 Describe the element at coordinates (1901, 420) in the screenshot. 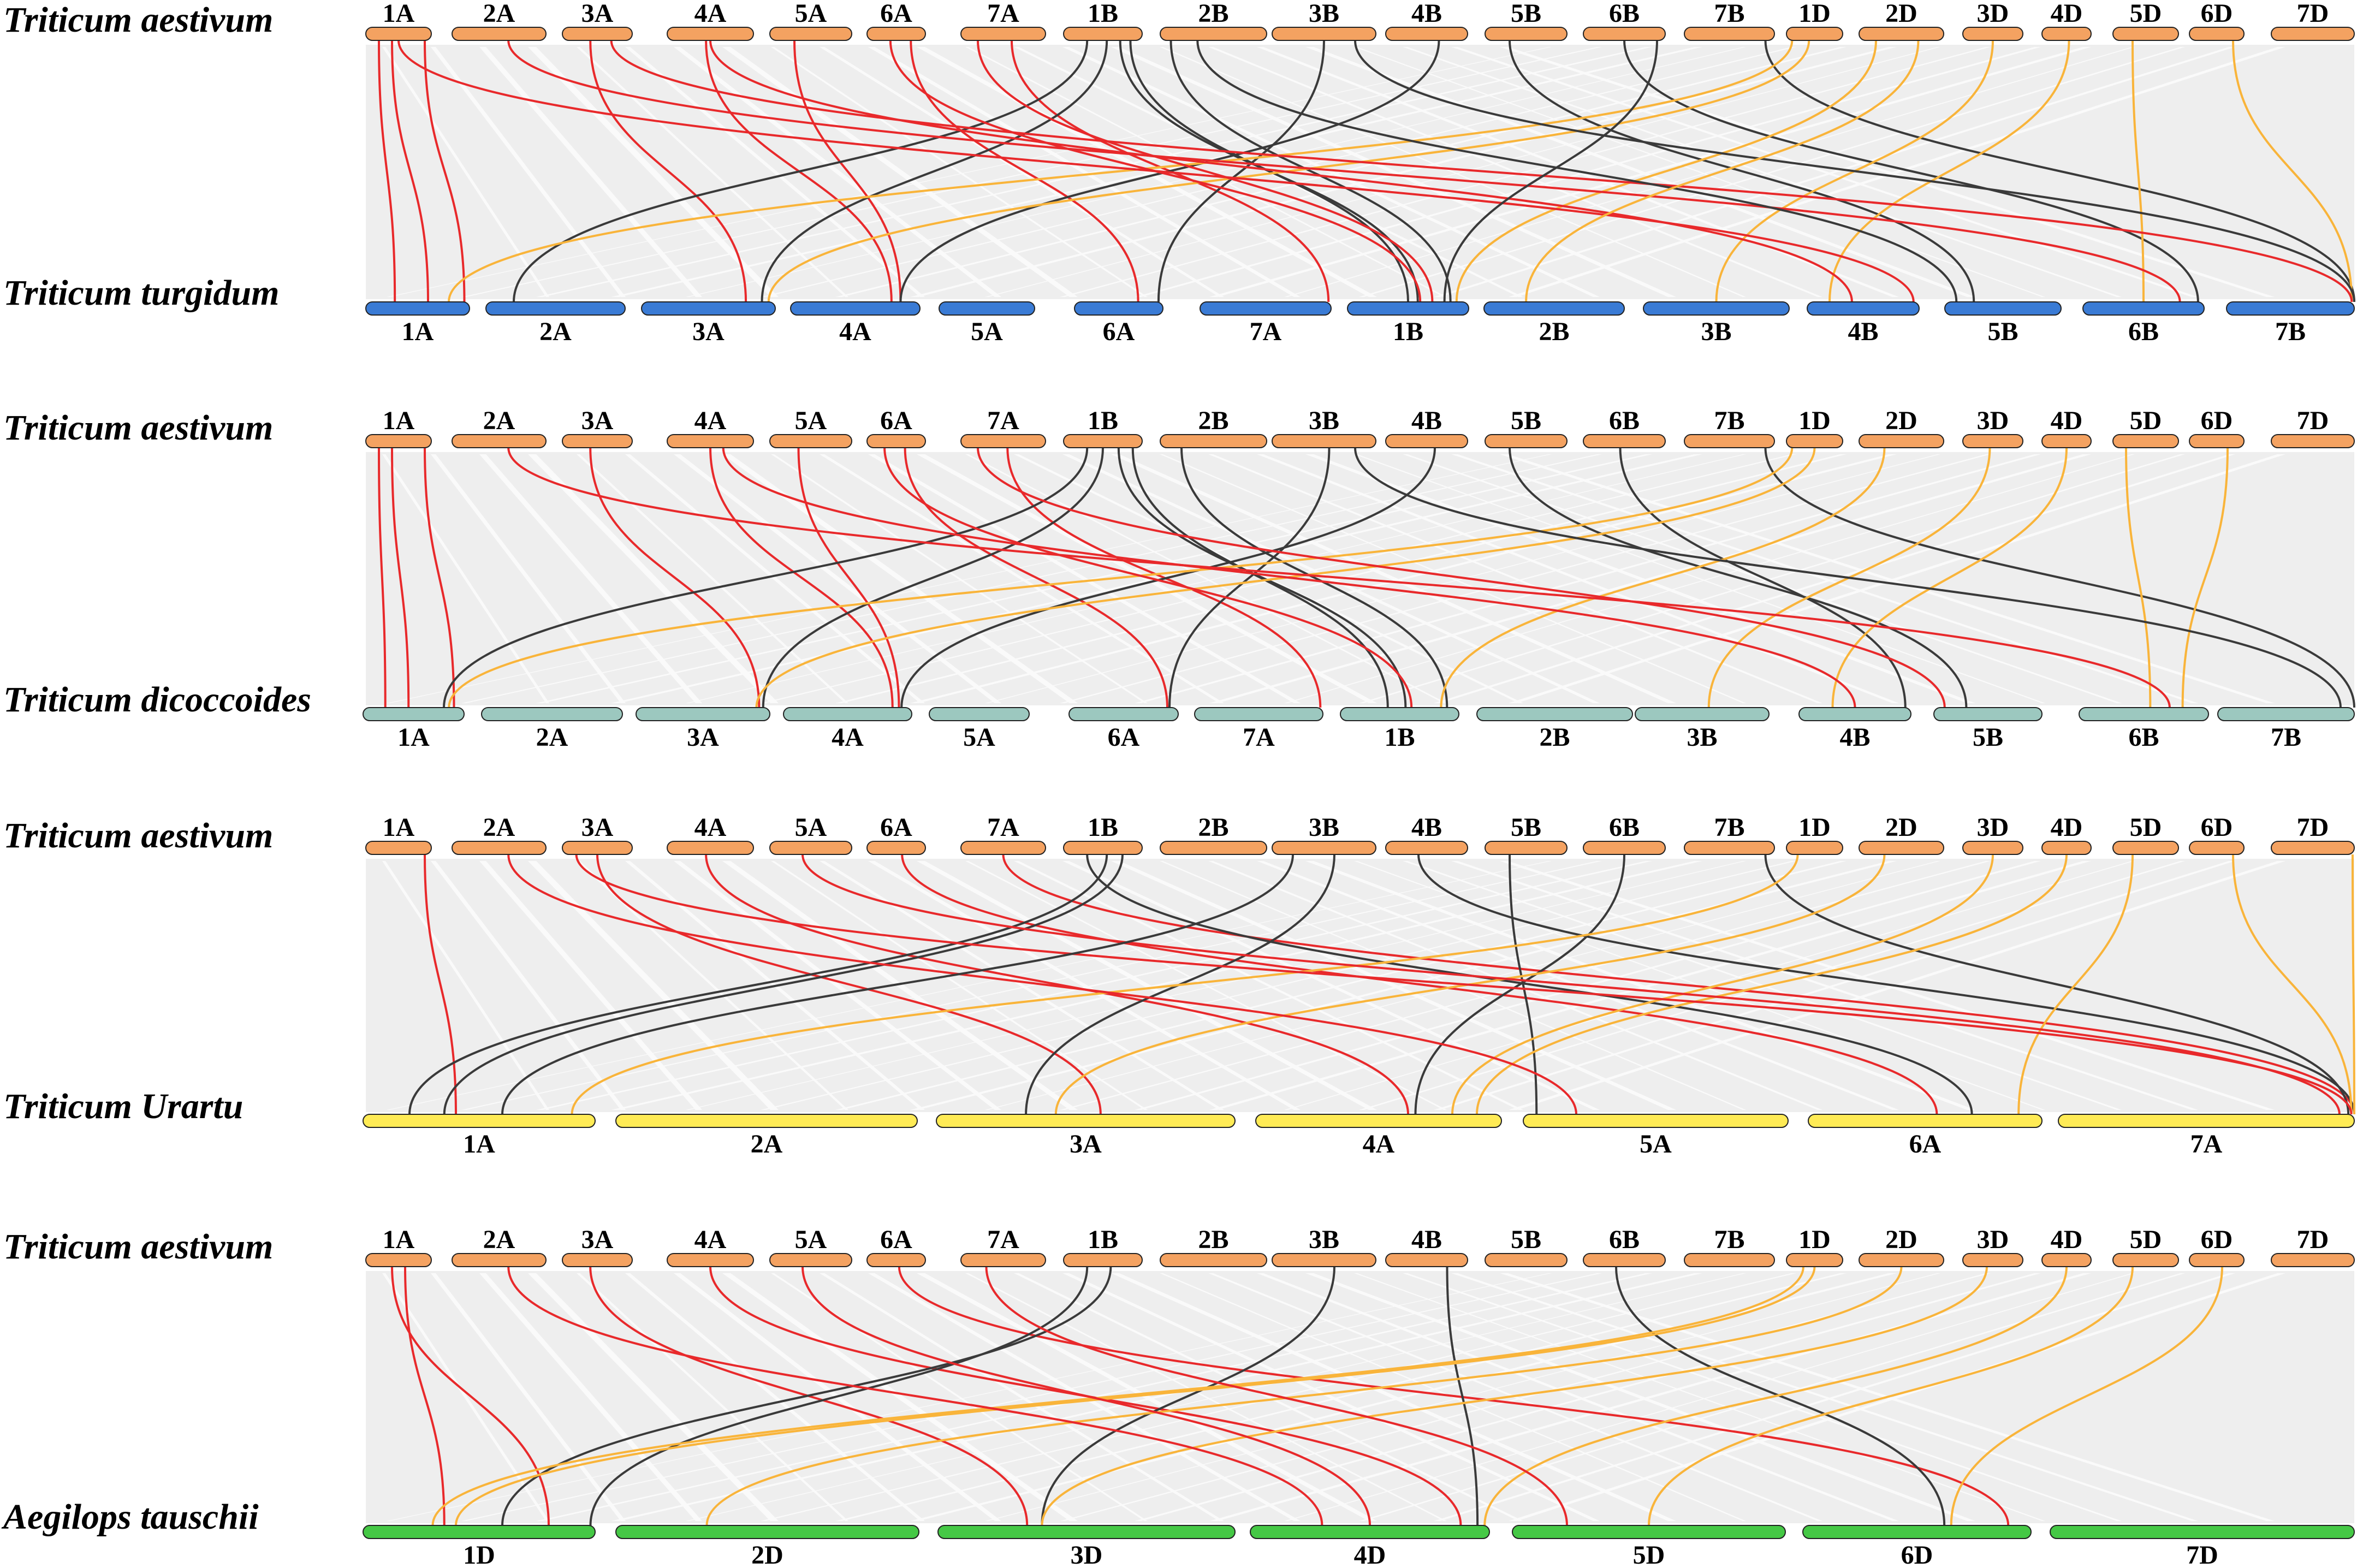

I see `top-chromosome-label: 2D` at that location.